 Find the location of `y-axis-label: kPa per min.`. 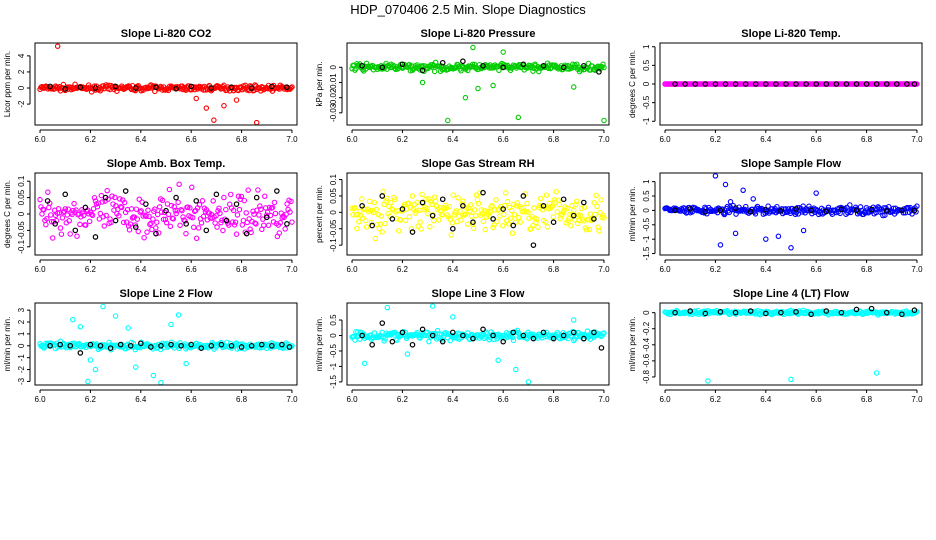

y-axis-label: kPa per min. is located at coordinates (319, 84).